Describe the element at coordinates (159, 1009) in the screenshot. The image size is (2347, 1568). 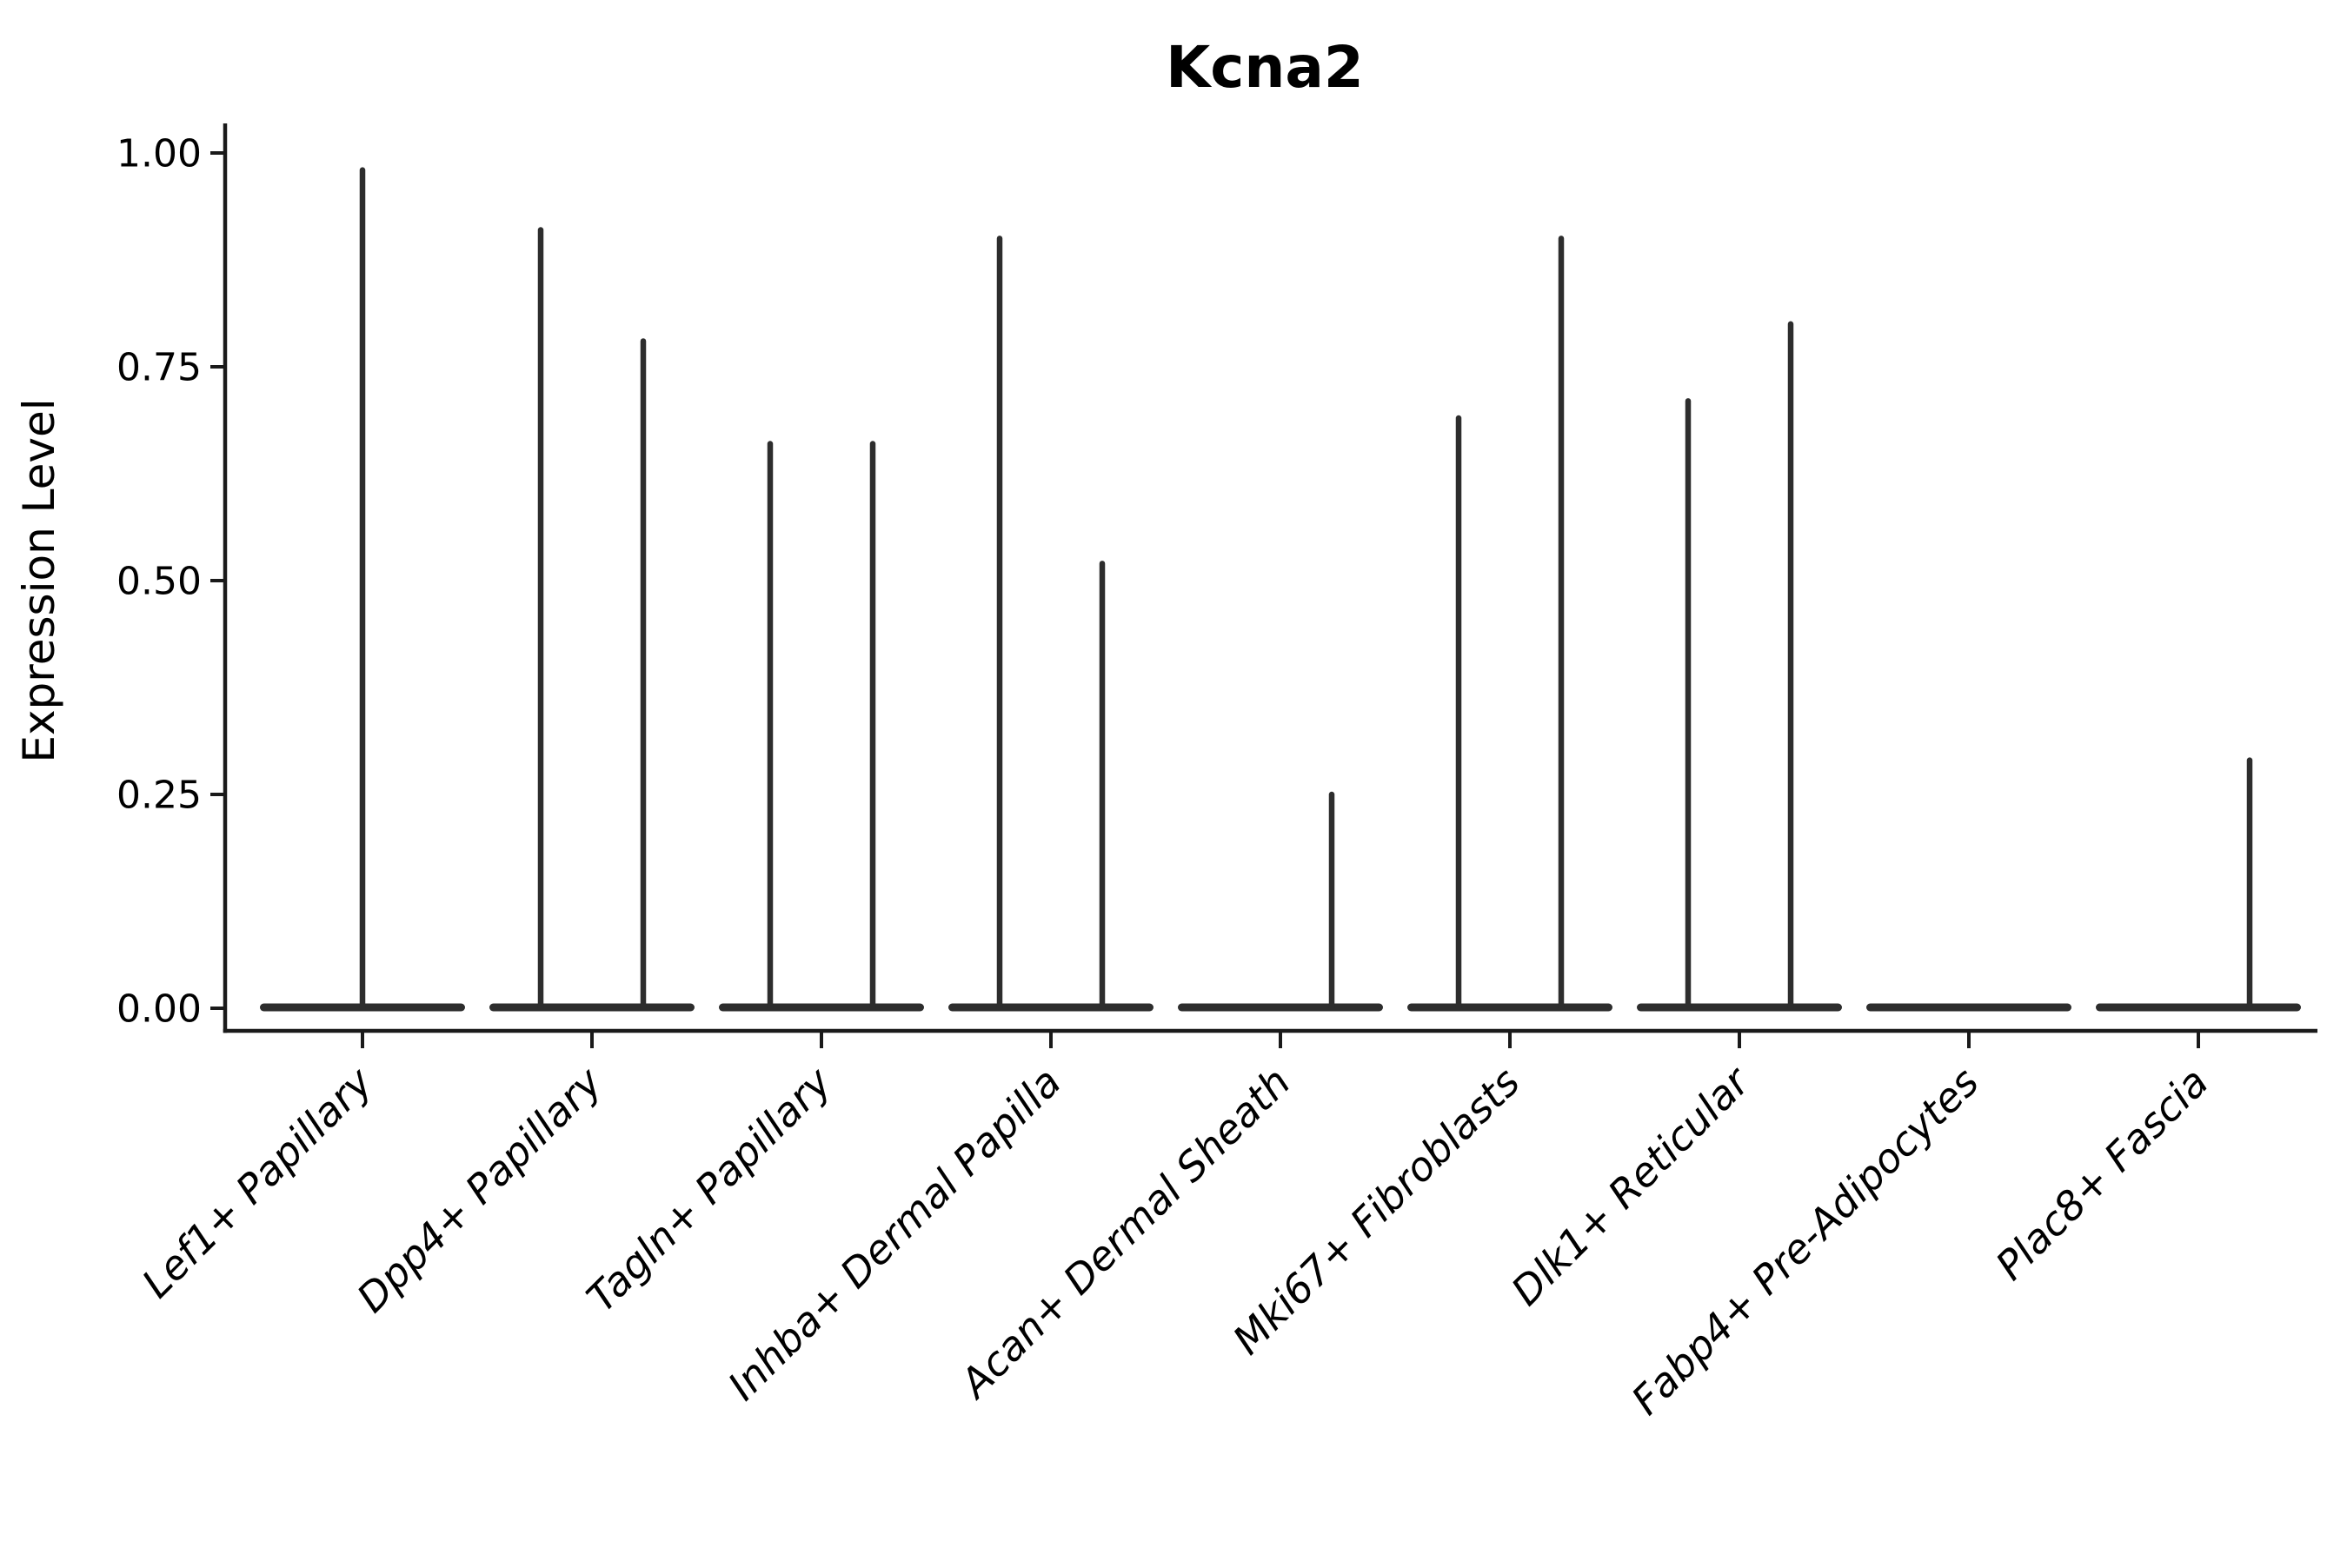
I see `y-tick-label: 0.00` at that location.